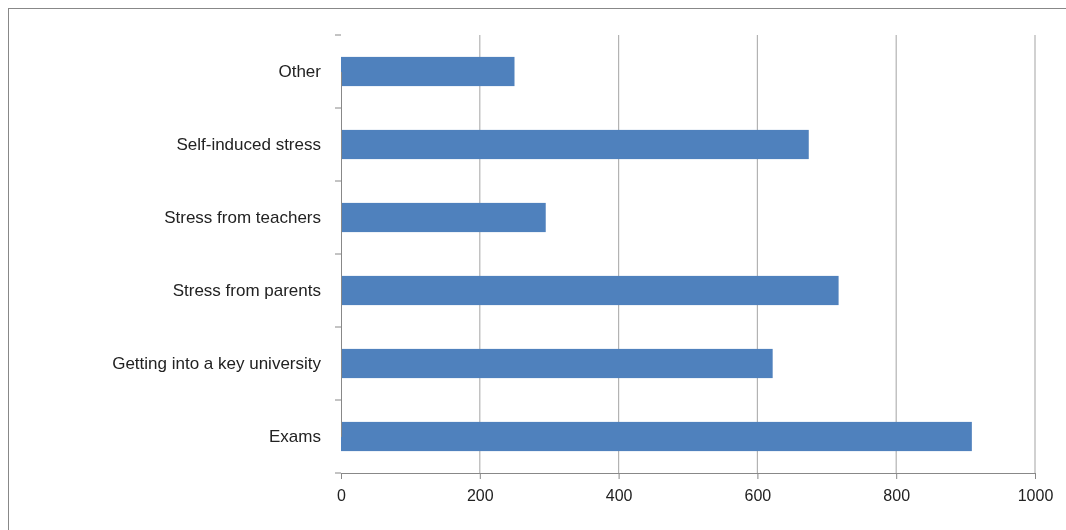 This screenshot has height=530, width=1066. What do you see at coordinates (217, 364) in the screenshot?
I see `y-tick-label: Getting into a key university` at bounding box center [217, 364].